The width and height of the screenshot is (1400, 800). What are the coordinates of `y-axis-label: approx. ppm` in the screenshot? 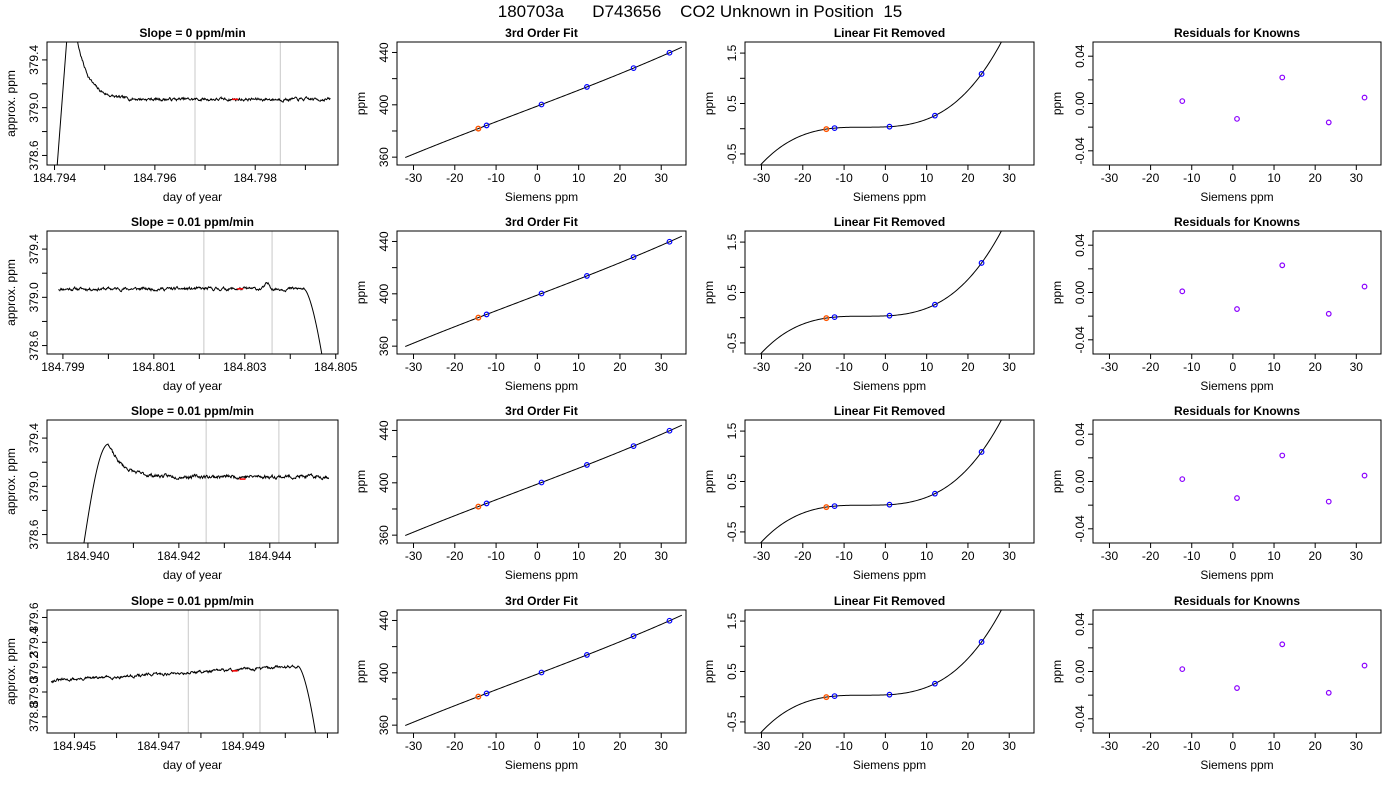 It's located at (11, 481).